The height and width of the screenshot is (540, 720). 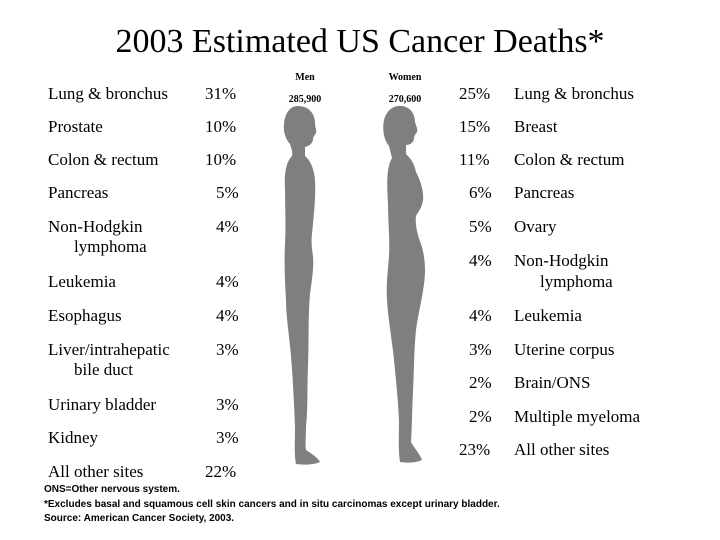 I want to click on men-row-label: Prostate, so click(x=75, y=126).